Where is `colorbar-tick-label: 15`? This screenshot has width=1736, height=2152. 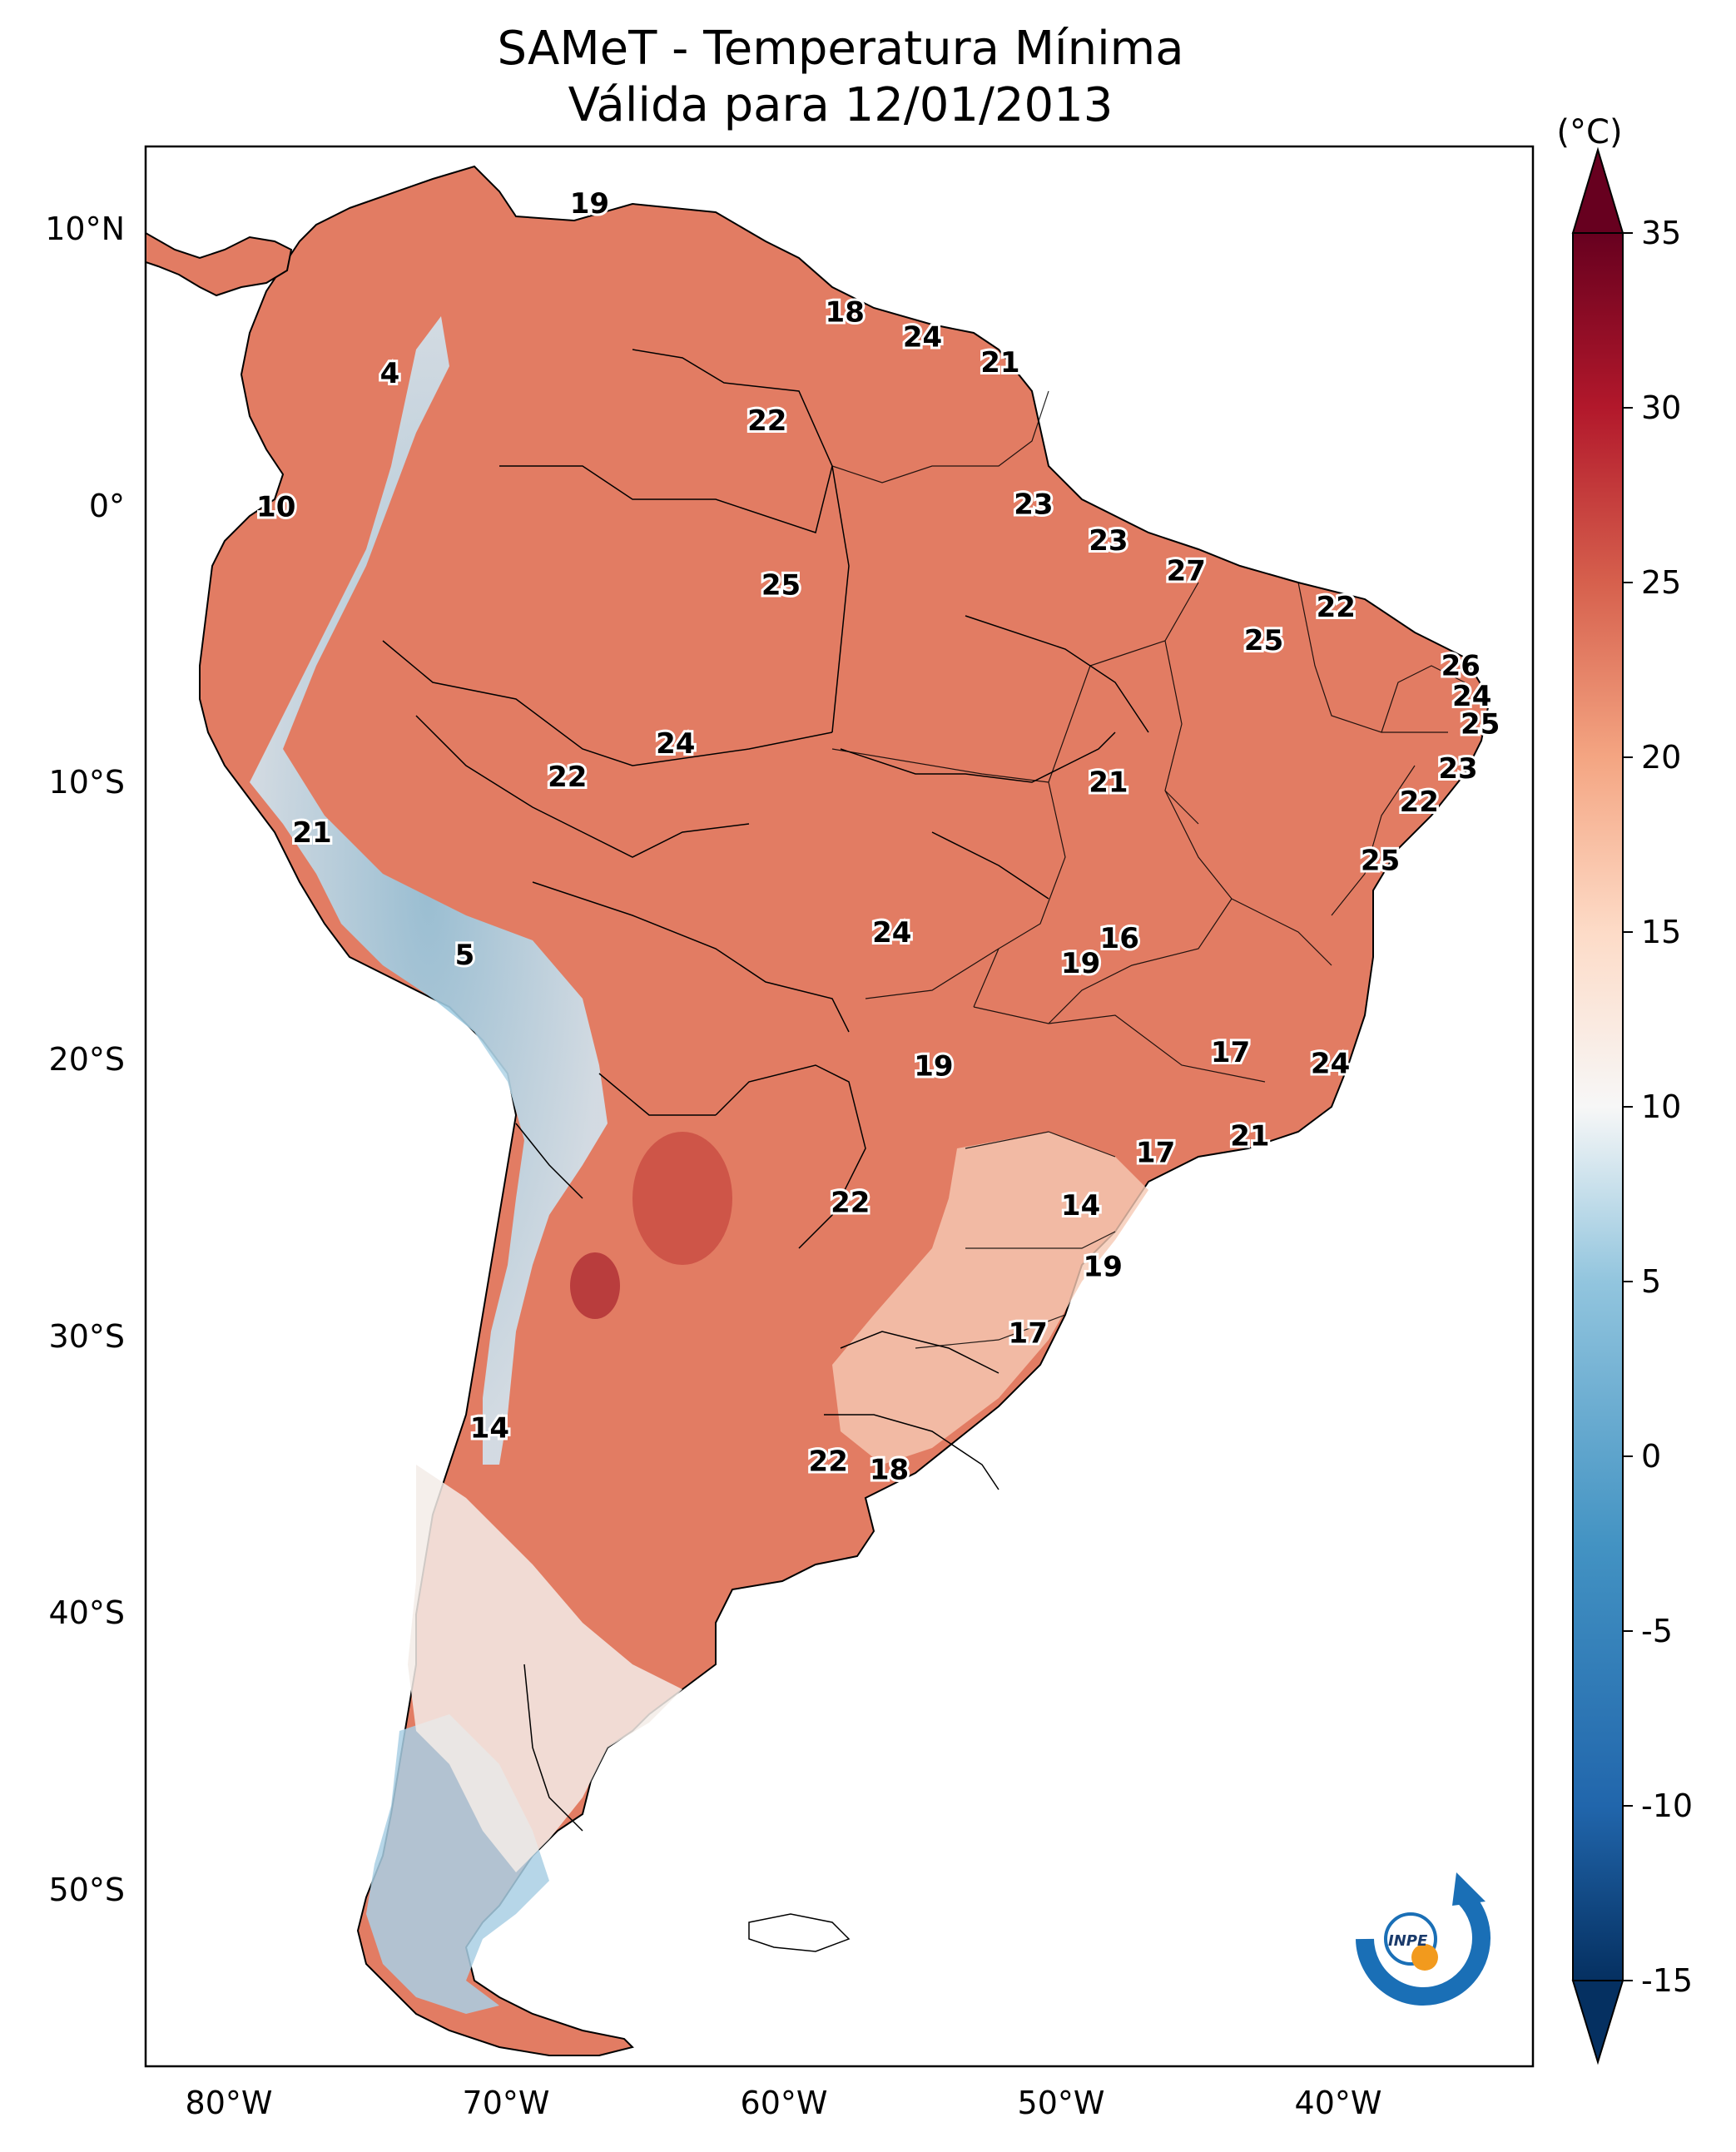
colorbar-tick-label: 15 is located at coordinates (1661, 932).